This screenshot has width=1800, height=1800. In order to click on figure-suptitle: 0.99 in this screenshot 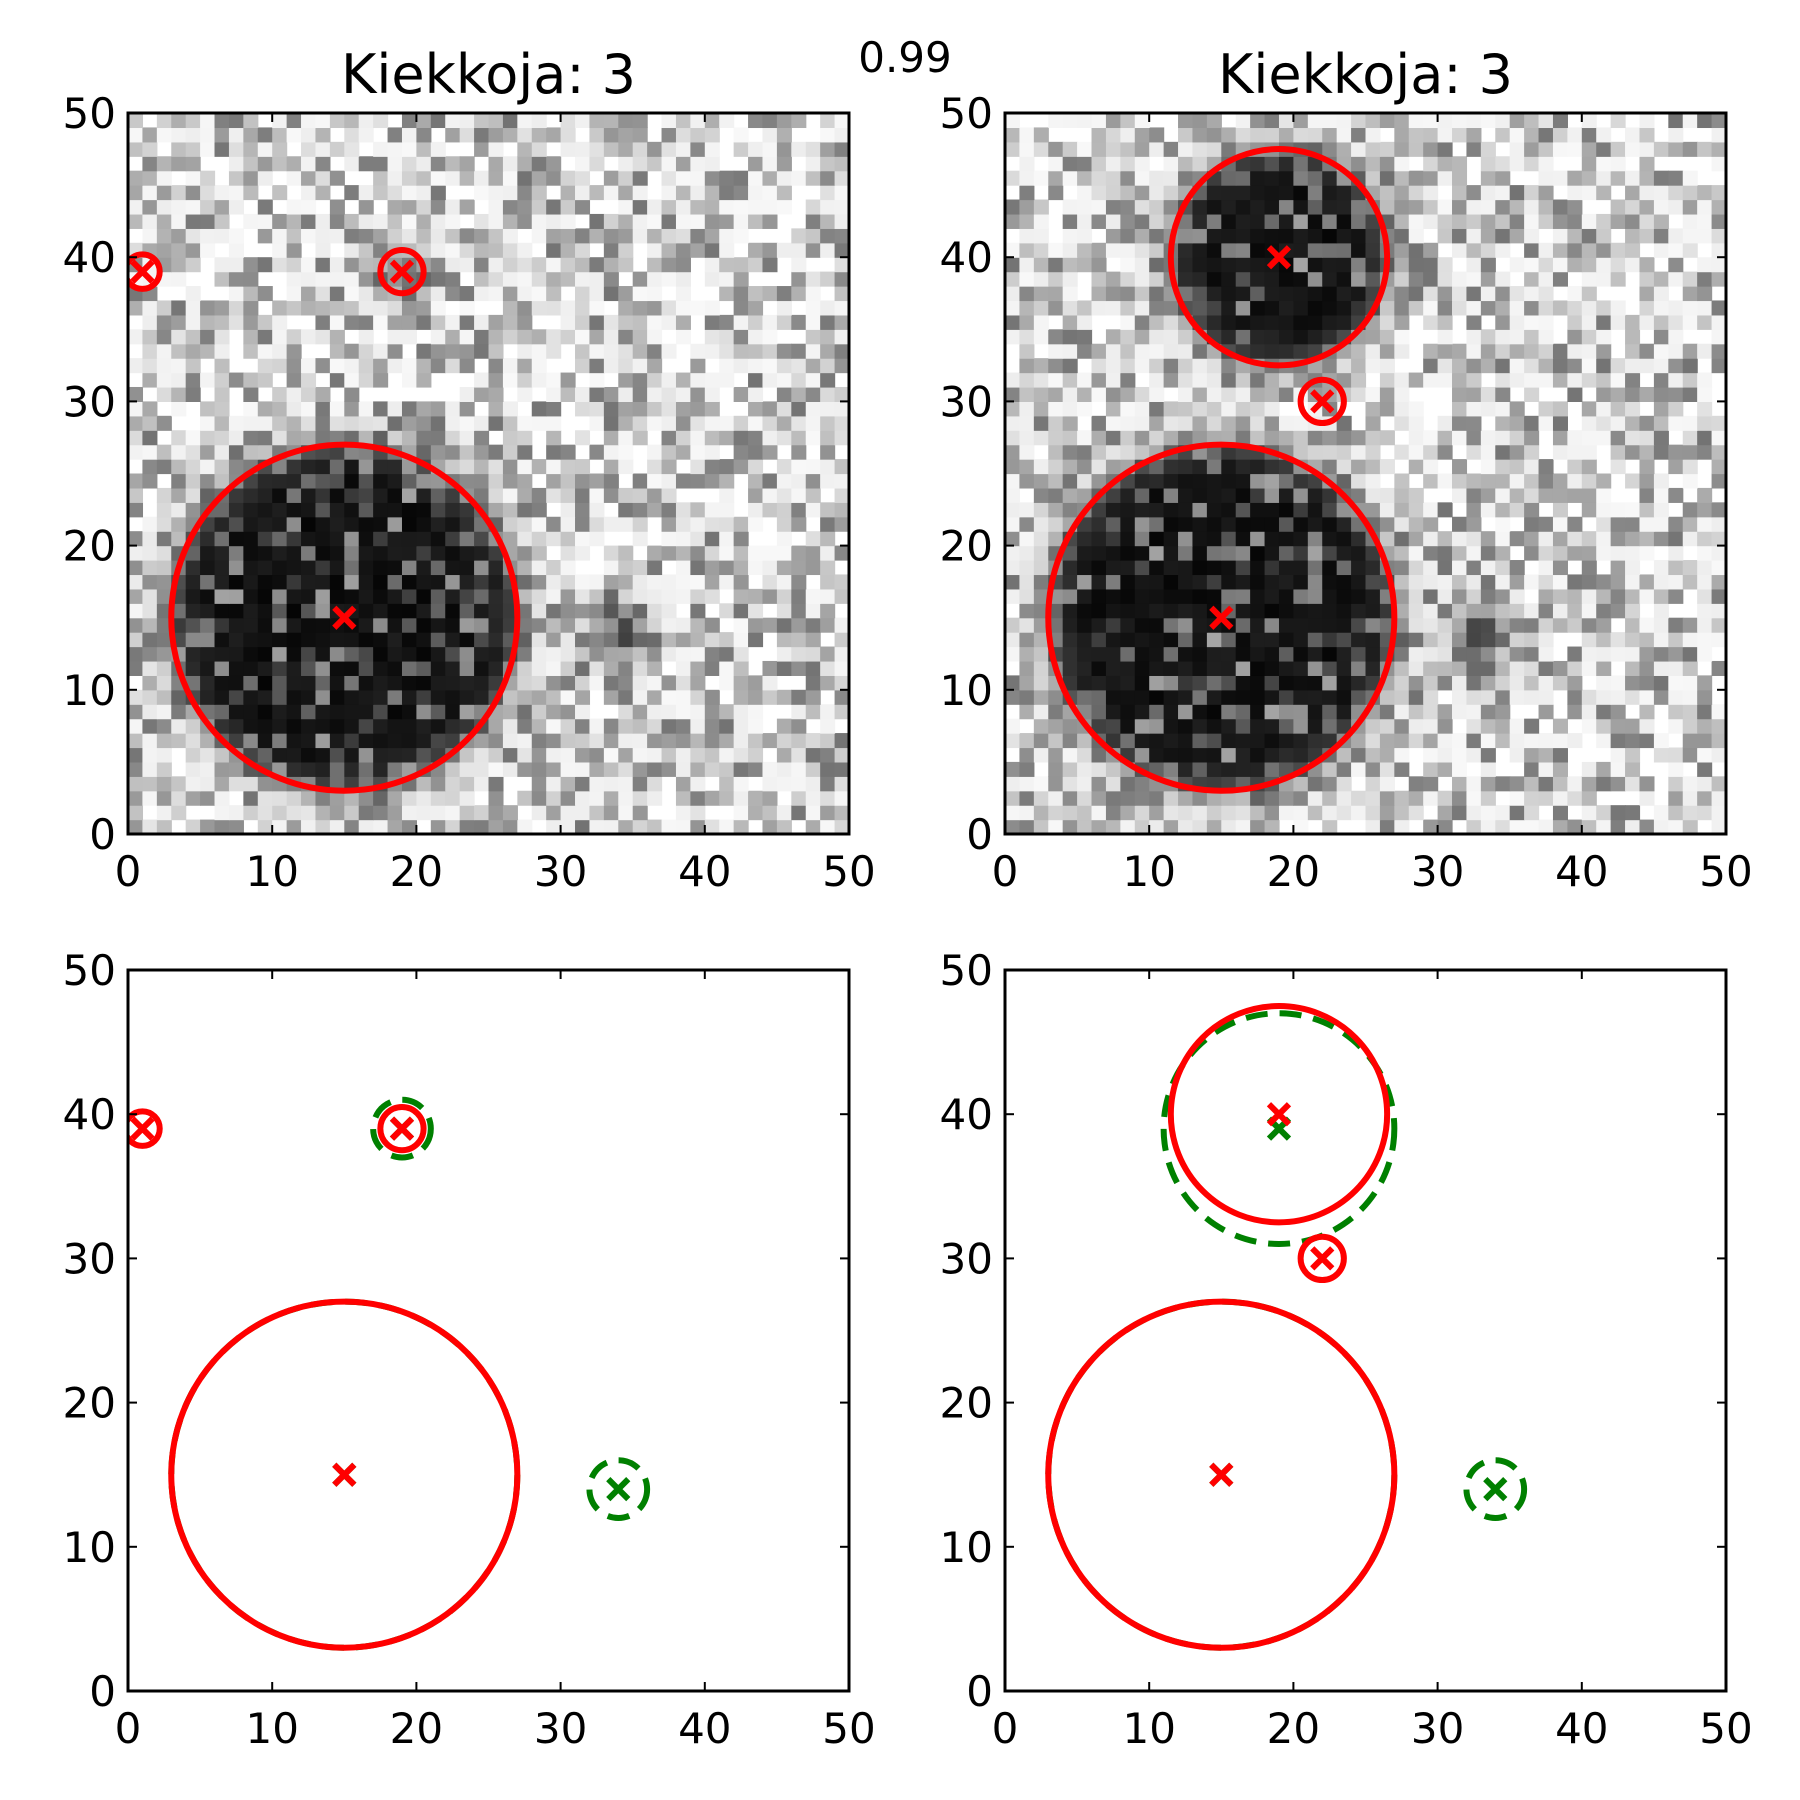, I will do `click(905, 57)`.